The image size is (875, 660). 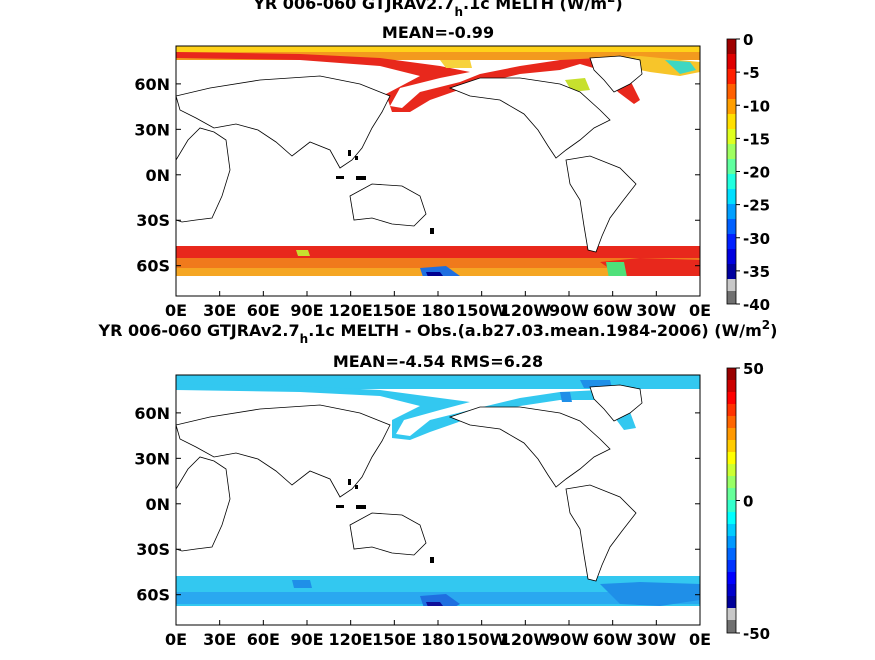 I want to click on arctic-bias-band, so click(x=438, y=382).